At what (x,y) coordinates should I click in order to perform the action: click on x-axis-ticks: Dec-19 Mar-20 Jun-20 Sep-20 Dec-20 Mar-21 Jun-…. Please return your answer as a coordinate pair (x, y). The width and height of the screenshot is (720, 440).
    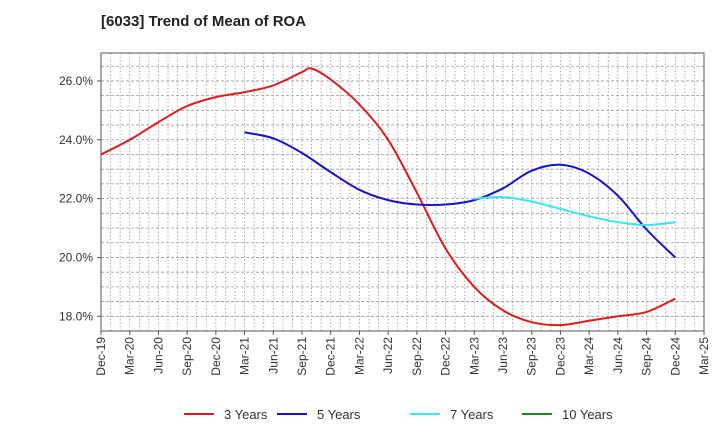
    Looking at the image, I should click on (402, 353).